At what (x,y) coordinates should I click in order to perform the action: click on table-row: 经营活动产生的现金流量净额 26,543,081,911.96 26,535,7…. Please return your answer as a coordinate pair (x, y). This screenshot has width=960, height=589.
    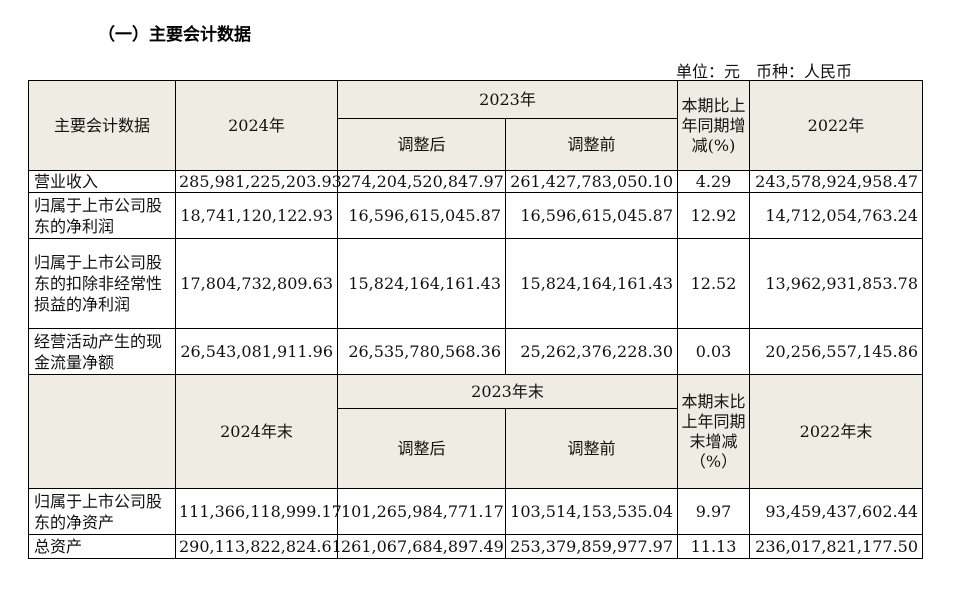
    Looking at the image, I should click on (476, 351).